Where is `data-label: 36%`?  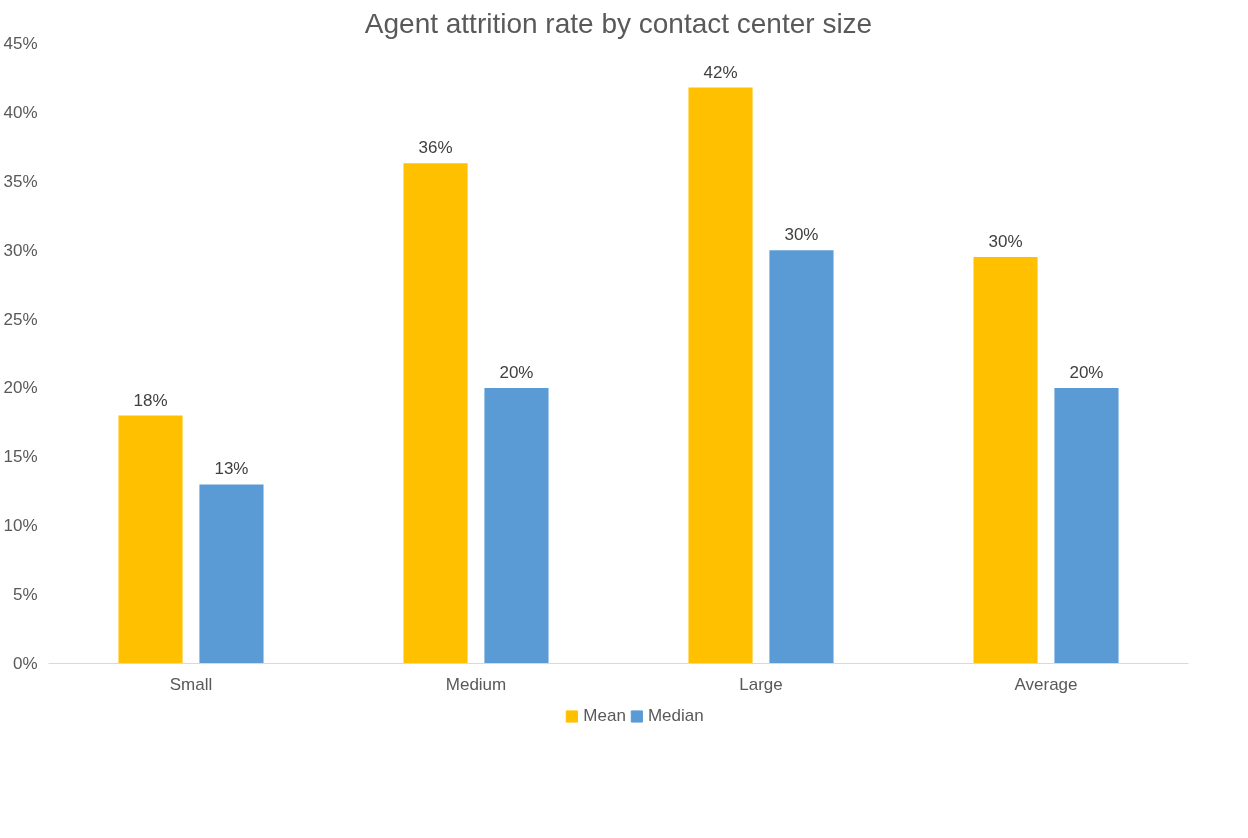
data-label: 36% is located at coordinates (435, 148).